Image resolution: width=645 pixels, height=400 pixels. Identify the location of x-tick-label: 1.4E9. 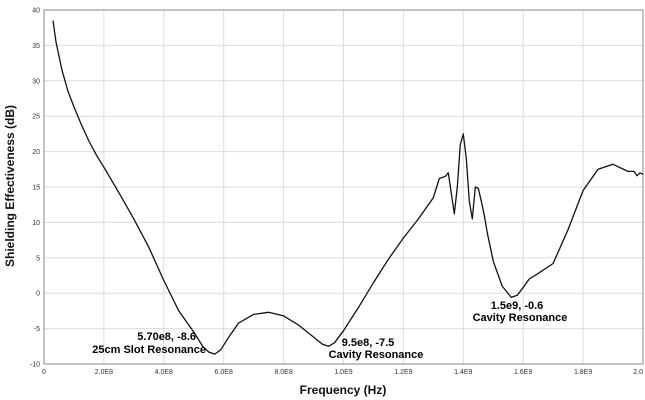
(463, 372).